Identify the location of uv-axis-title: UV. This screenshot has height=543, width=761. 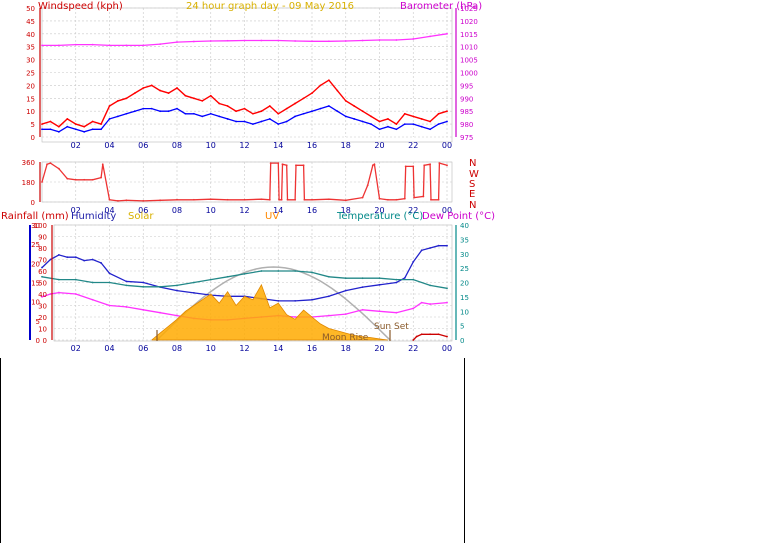
(272, 216).